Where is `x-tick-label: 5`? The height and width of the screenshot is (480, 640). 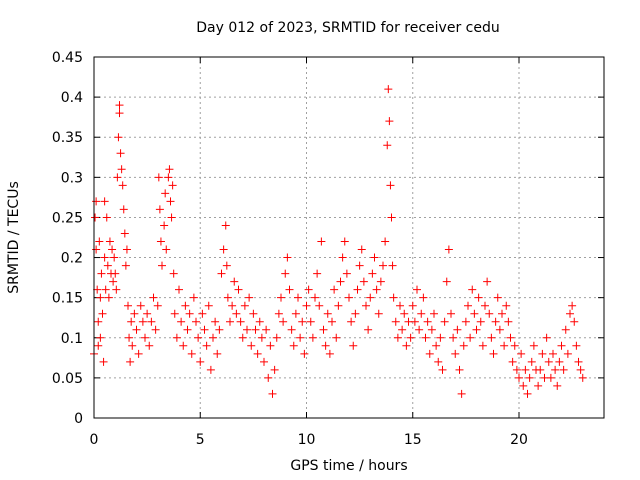
x-tick-label: 5 is located at coordinates (200, 440).